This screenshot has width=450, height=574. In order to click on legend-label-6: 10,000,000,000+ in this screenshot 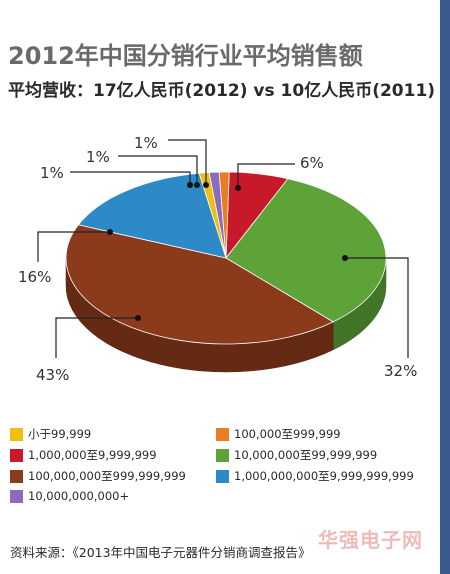, I will do `click(79, 496)`.